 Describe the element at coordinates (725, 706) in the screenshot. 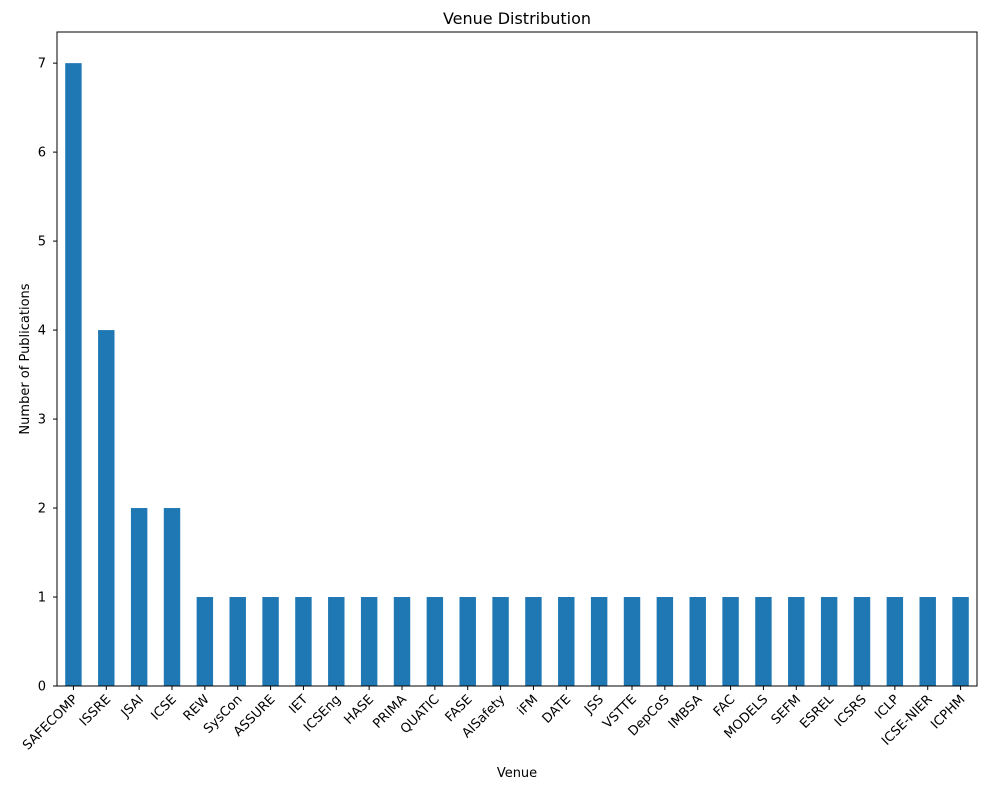

I see `x-tick-label-fac: FAC` at that location.